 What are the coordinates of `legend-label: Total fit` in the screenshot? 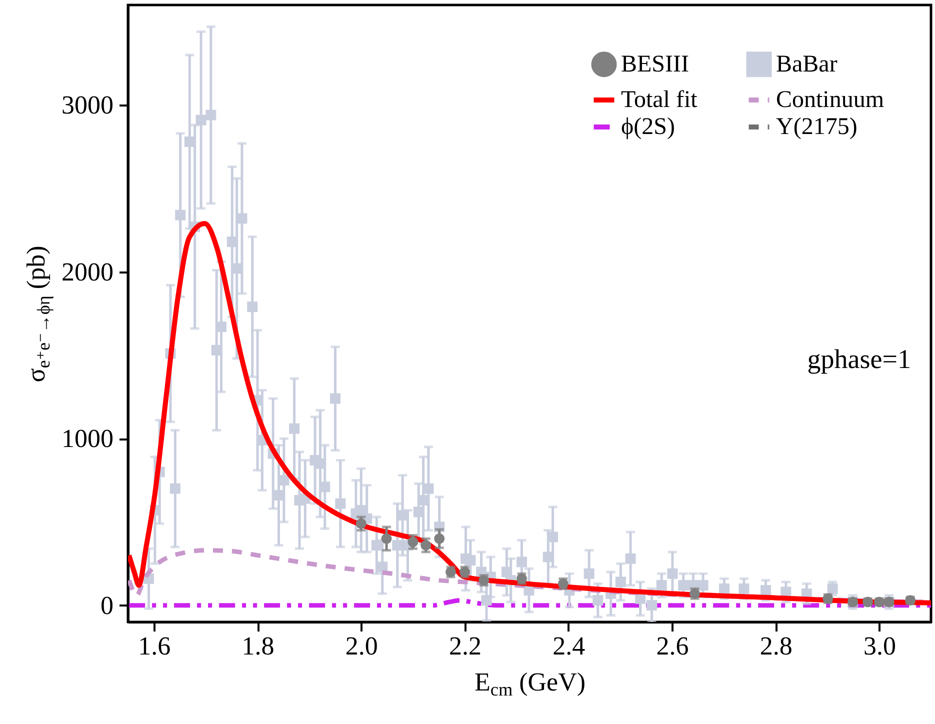 It's located at (659, 100).